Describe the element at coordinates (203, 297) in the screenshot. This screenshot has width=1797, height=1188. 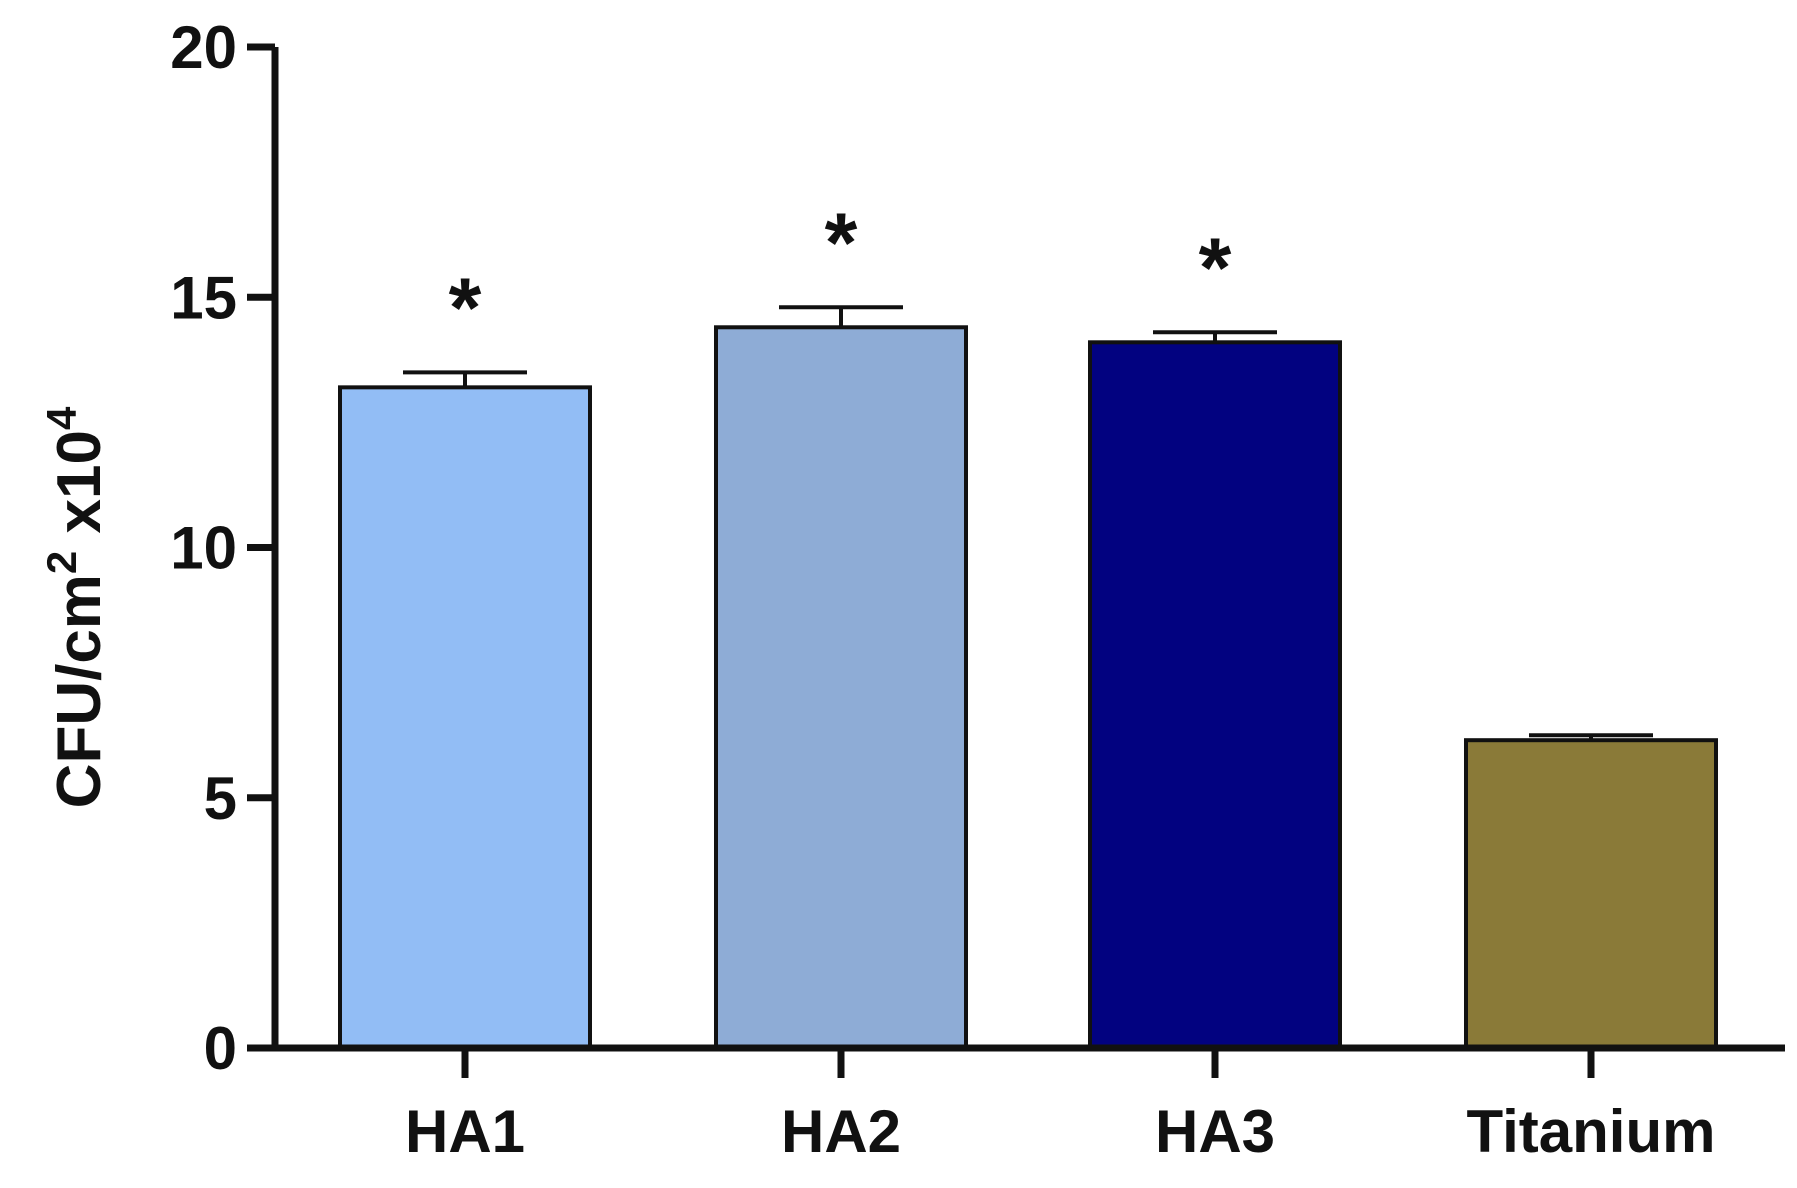
I see `y-tick-label: 15` at that location.